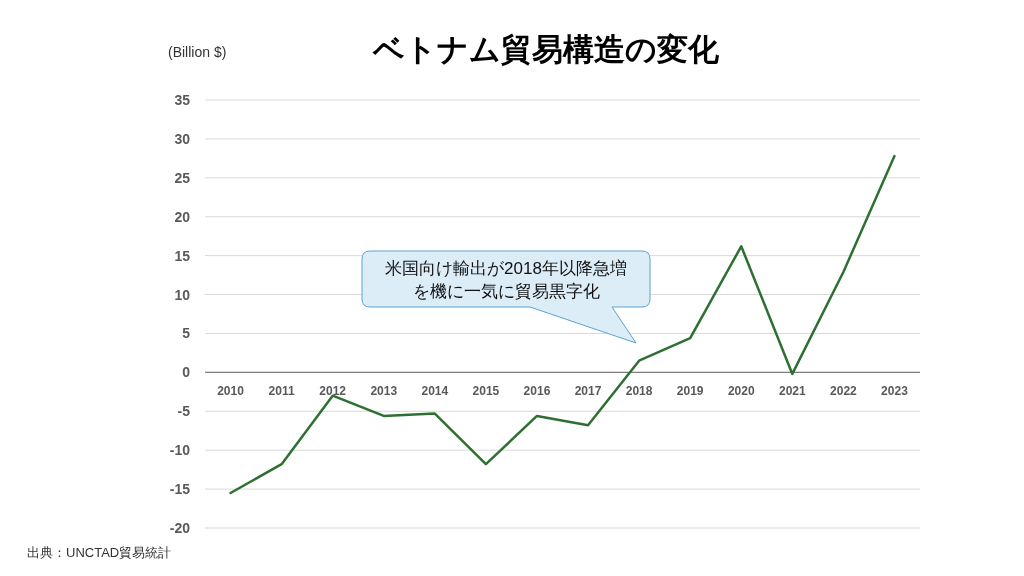 This screenshot has width=1024, height=576. Describe the element at coordinates (741, 391) in the screenshot. I see `x-tick-label: 2020` at that location.